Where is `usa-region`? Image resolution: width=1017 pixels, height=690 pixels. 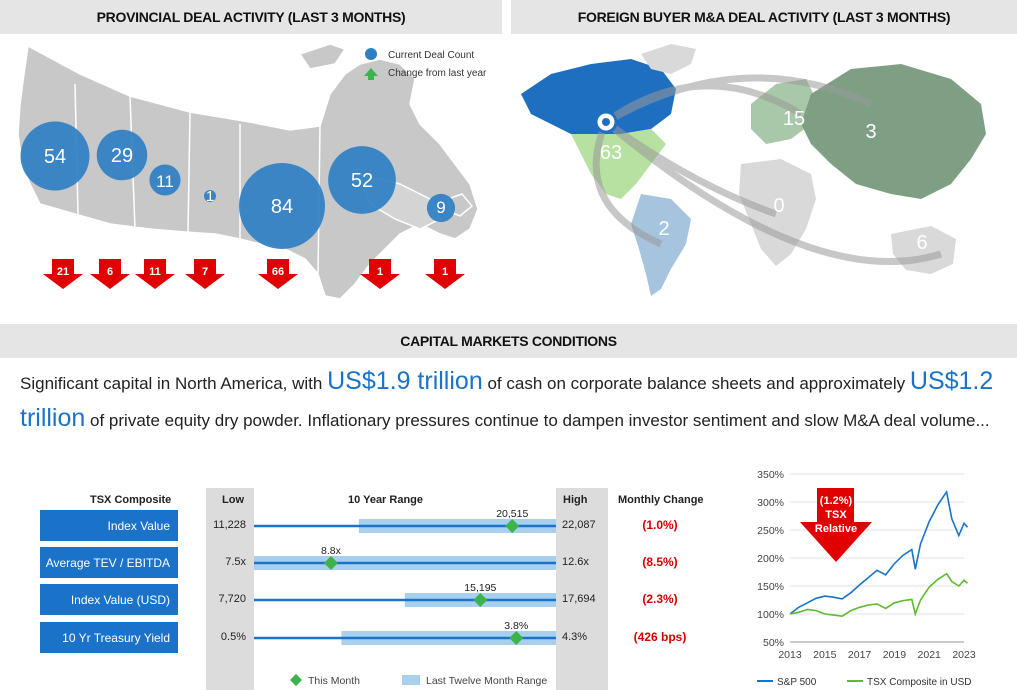 usa-region is located at coordinates (618, 164).